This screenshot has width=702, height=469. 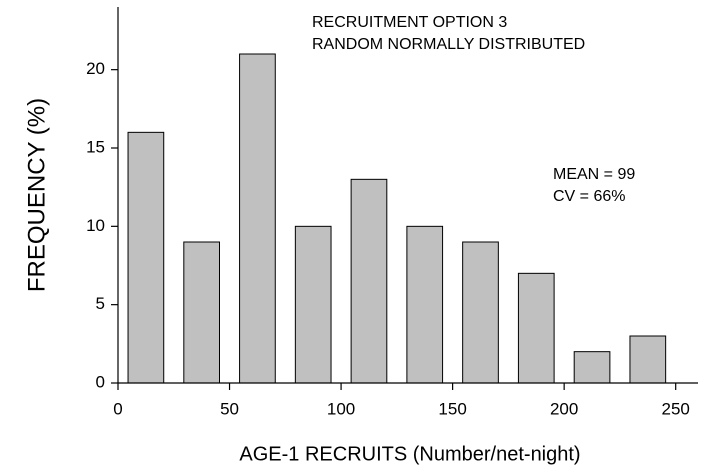 What do you see at coordinates (95, 68) in the screenshot?
I see `y-tick-label: 20` at bounding box center [95, 68].